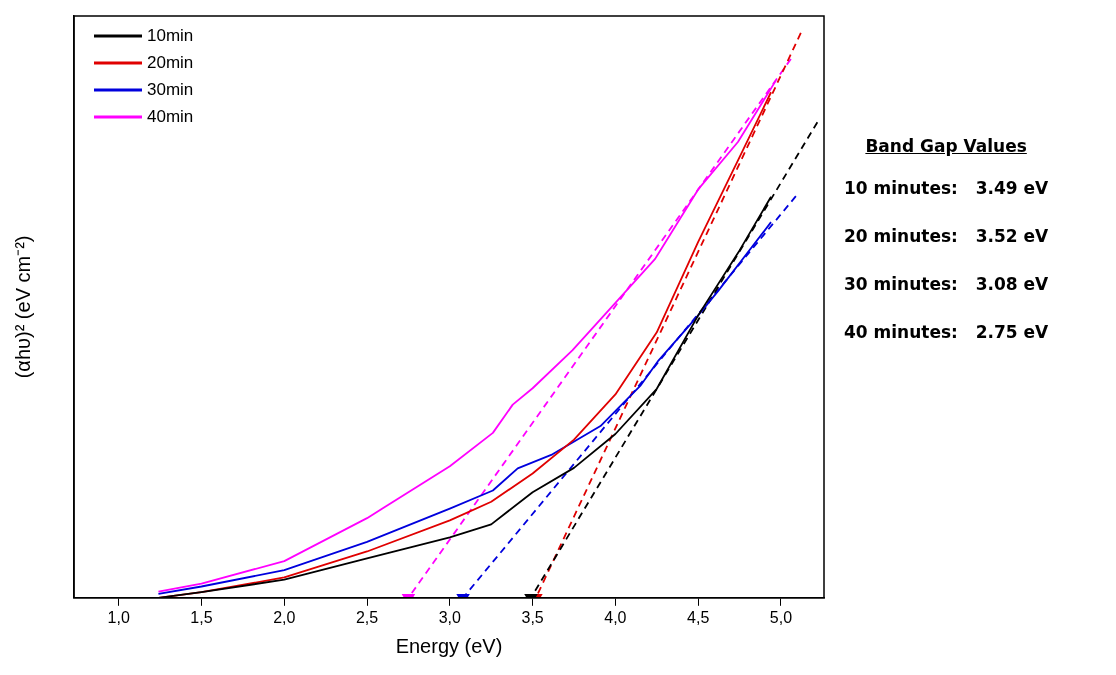 The width and height of the screenshot is (1116, 675). What do you see at coordinates (449, 645) in the screenshot?
I see `x-axis-title: Energy (eV)` at bounding box center [449, 645].